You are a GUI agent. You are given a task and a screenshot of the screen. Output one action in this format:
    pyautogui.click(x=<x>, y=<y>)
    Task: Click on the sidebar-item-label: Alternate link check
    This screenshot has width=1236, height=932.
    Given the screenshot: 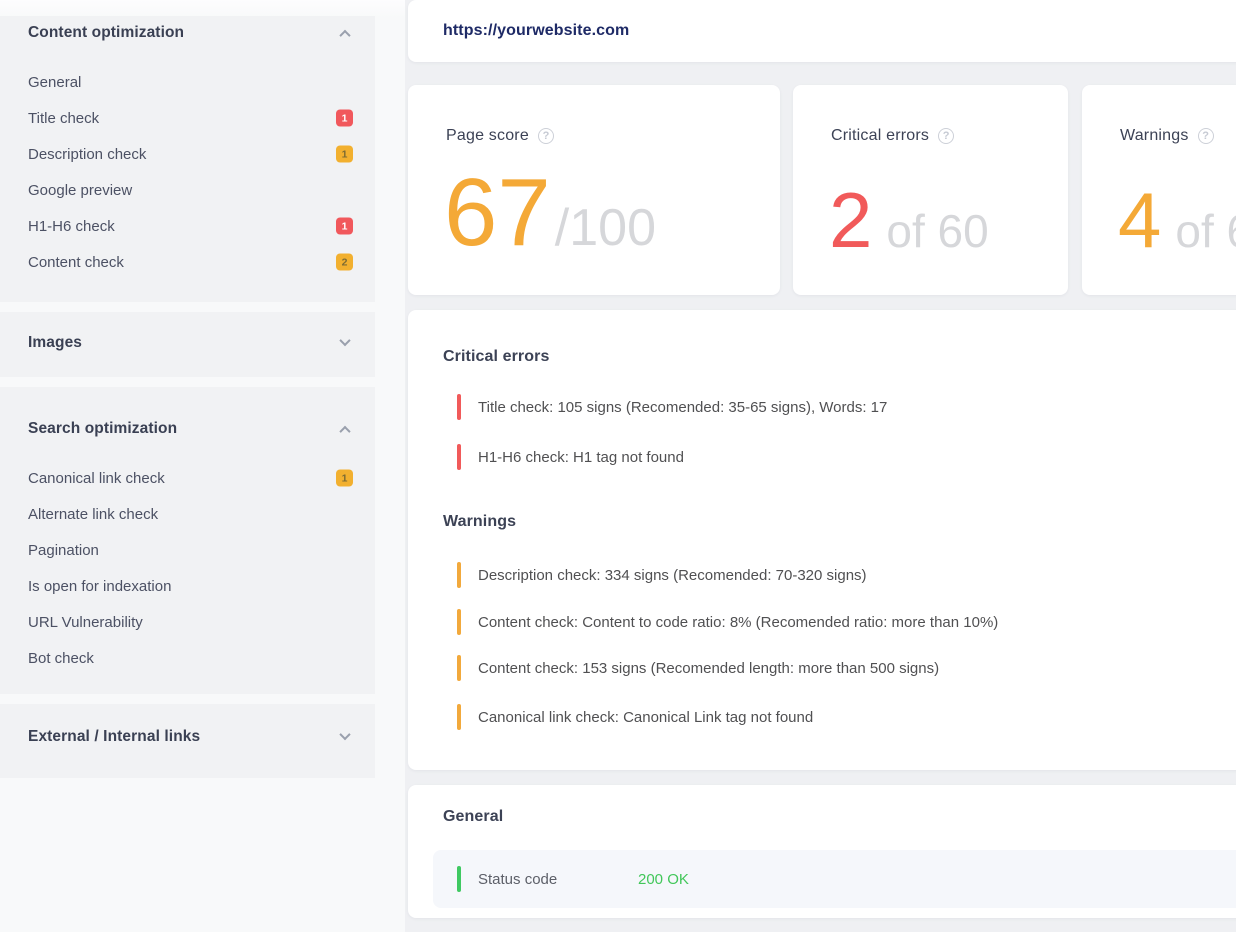 What is the action you would take?
    pyautogui.click(x=93, y=514)
    